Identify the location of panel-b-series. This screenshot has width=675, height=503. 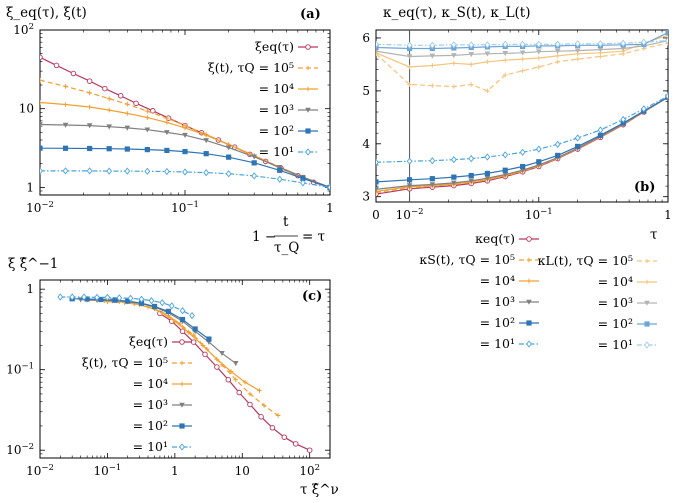
(522, 113).